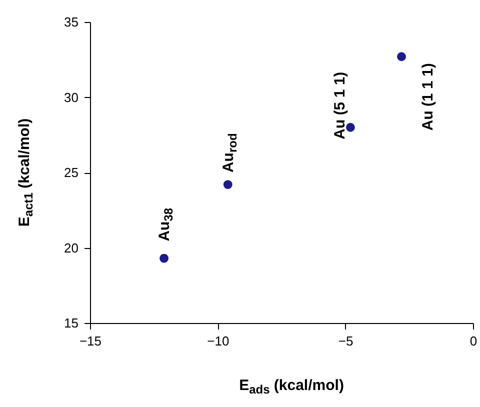 Image resolution: width=480 pixels, height=407 pixels. What do you see at coordinates (428, 97) in the screenshot?
I see `annotation: Au (1 1 1)` at bounding box center [428, 97].